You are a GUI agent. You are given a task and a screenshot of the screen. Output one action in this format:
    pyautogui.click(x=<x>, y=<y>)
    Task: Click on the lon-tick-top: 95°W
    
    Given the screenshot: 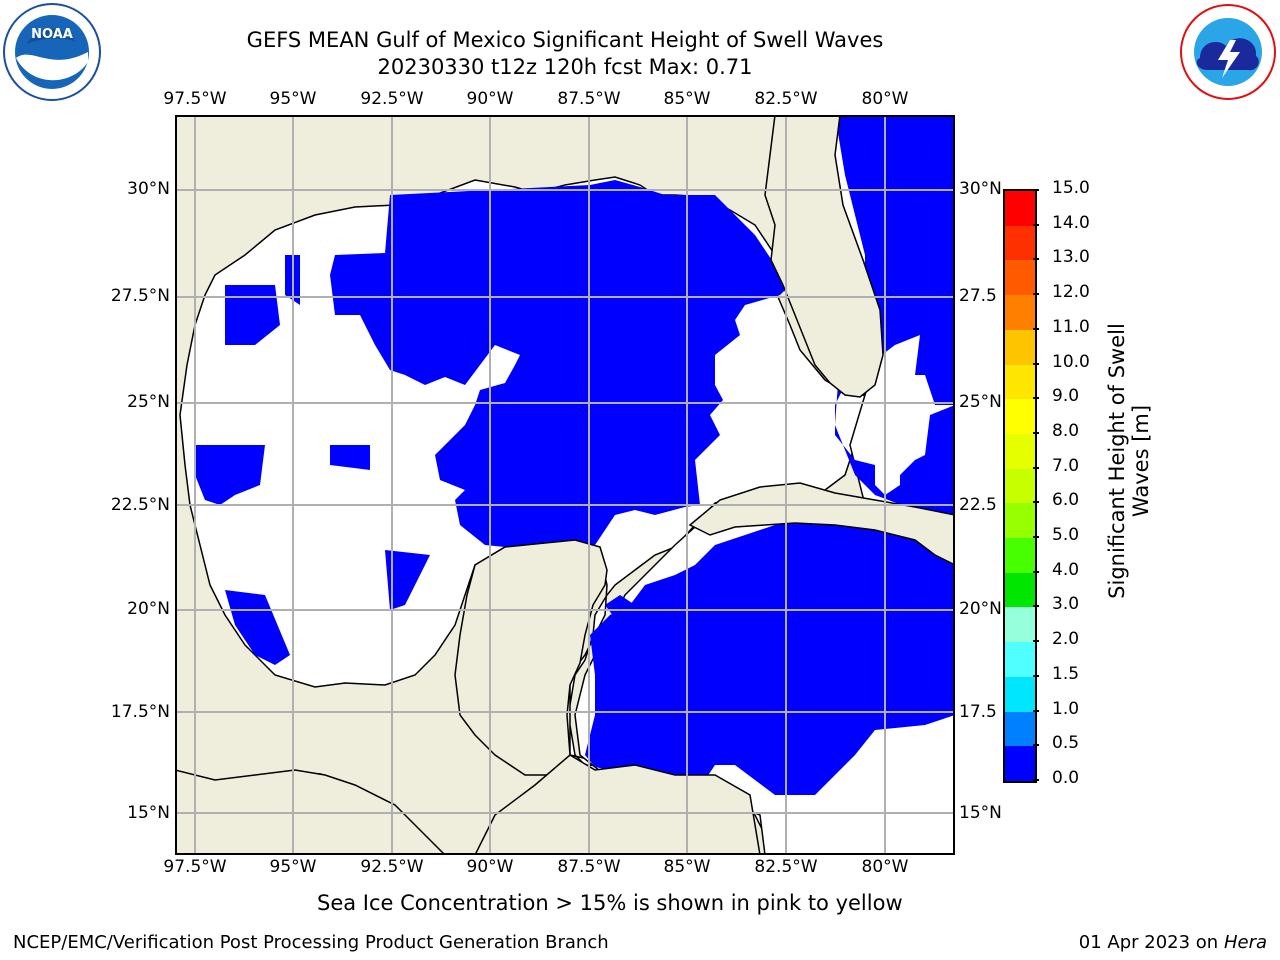 What is the action you would take?
    pyautogui.click(x=293, y=99)
    